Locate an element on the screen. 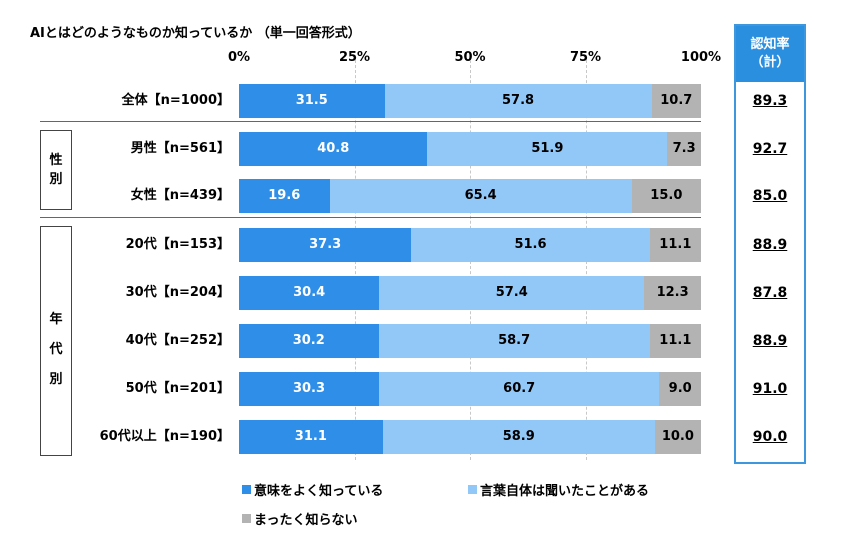  stacked-bar: 19.6 65.4 15.0 is located at coordinates (470, 196).